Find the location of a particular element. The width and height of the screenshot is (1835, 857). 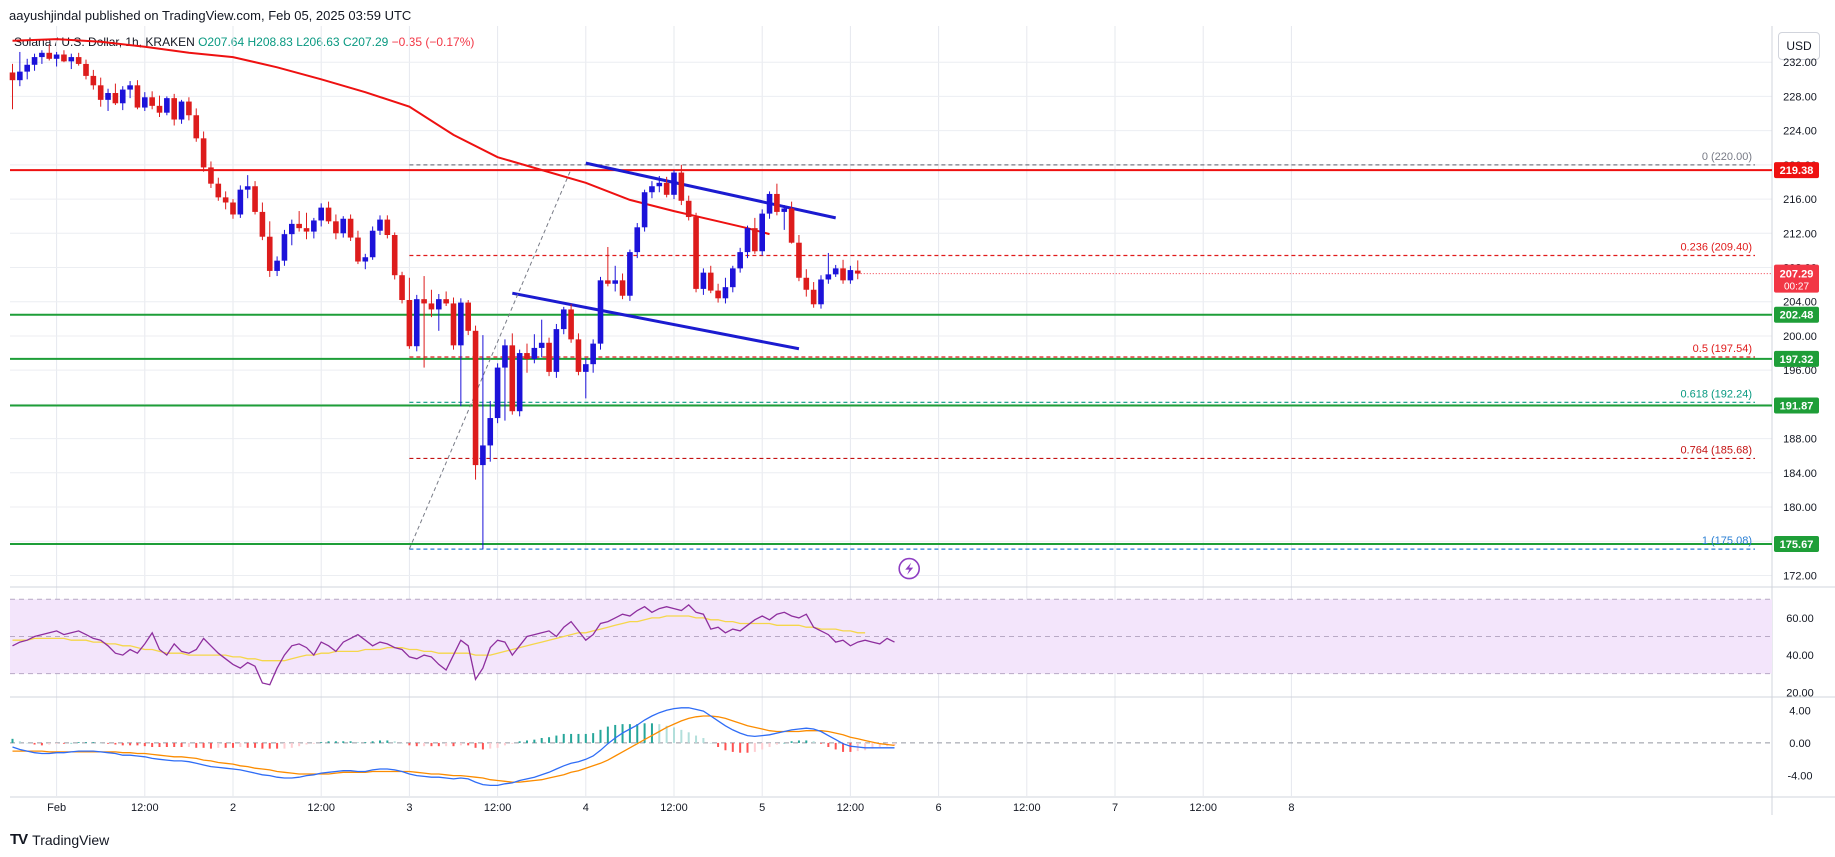

trend-line-fib-diagonal is located at coordinates (490, 359).